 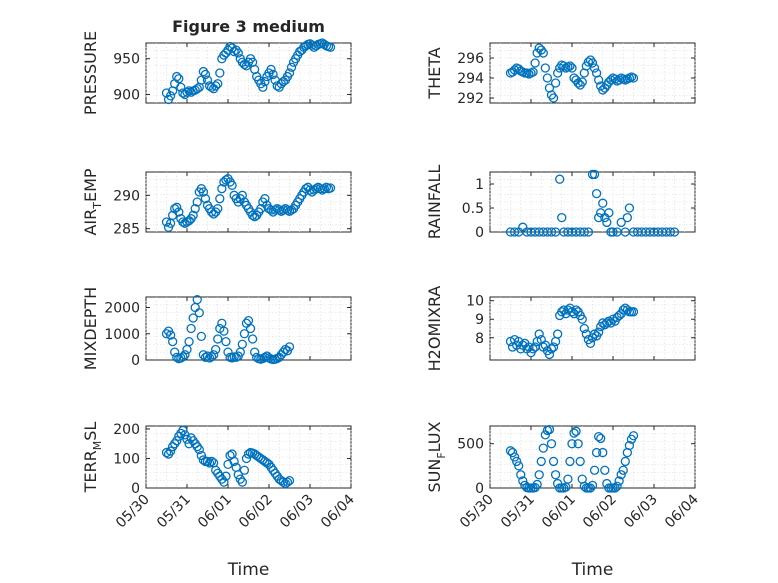 What do you see at coordinates (641, 512) in the screenshot?
I see `x-tick-label: 06/03` at bounding box center [641, 512].